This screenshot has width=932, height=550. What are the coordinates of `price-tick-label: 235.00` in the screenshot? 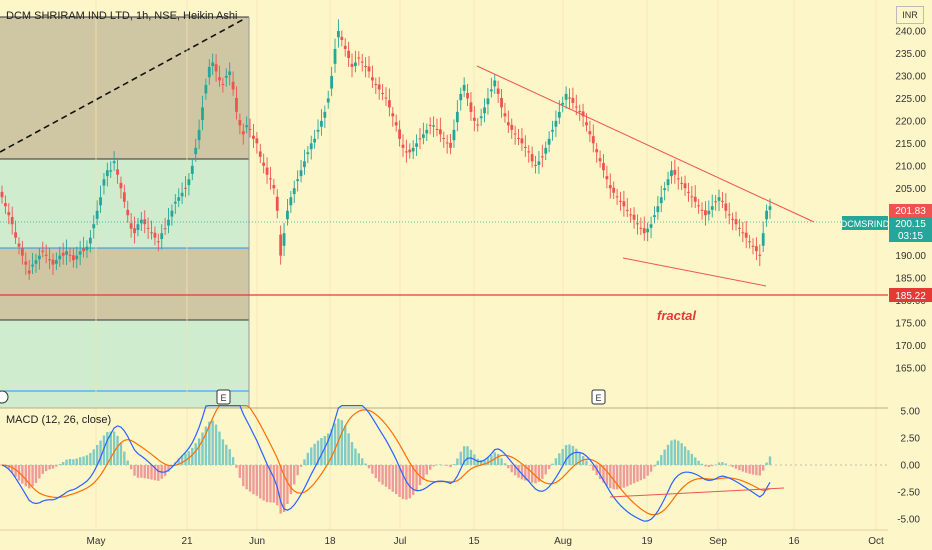 It's located at (910, 54).